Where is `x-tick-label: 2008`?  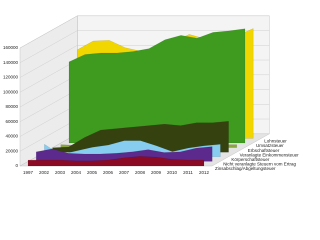 x-tick-label: 2008 is located at coordinates (140, 172).